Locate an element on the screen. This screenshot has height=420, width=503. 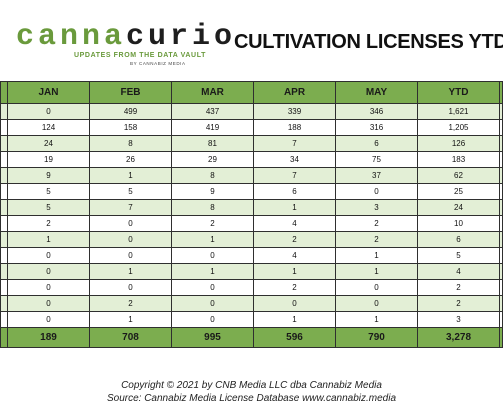
column-header-may: MAY is located at coordinates (376, 92).